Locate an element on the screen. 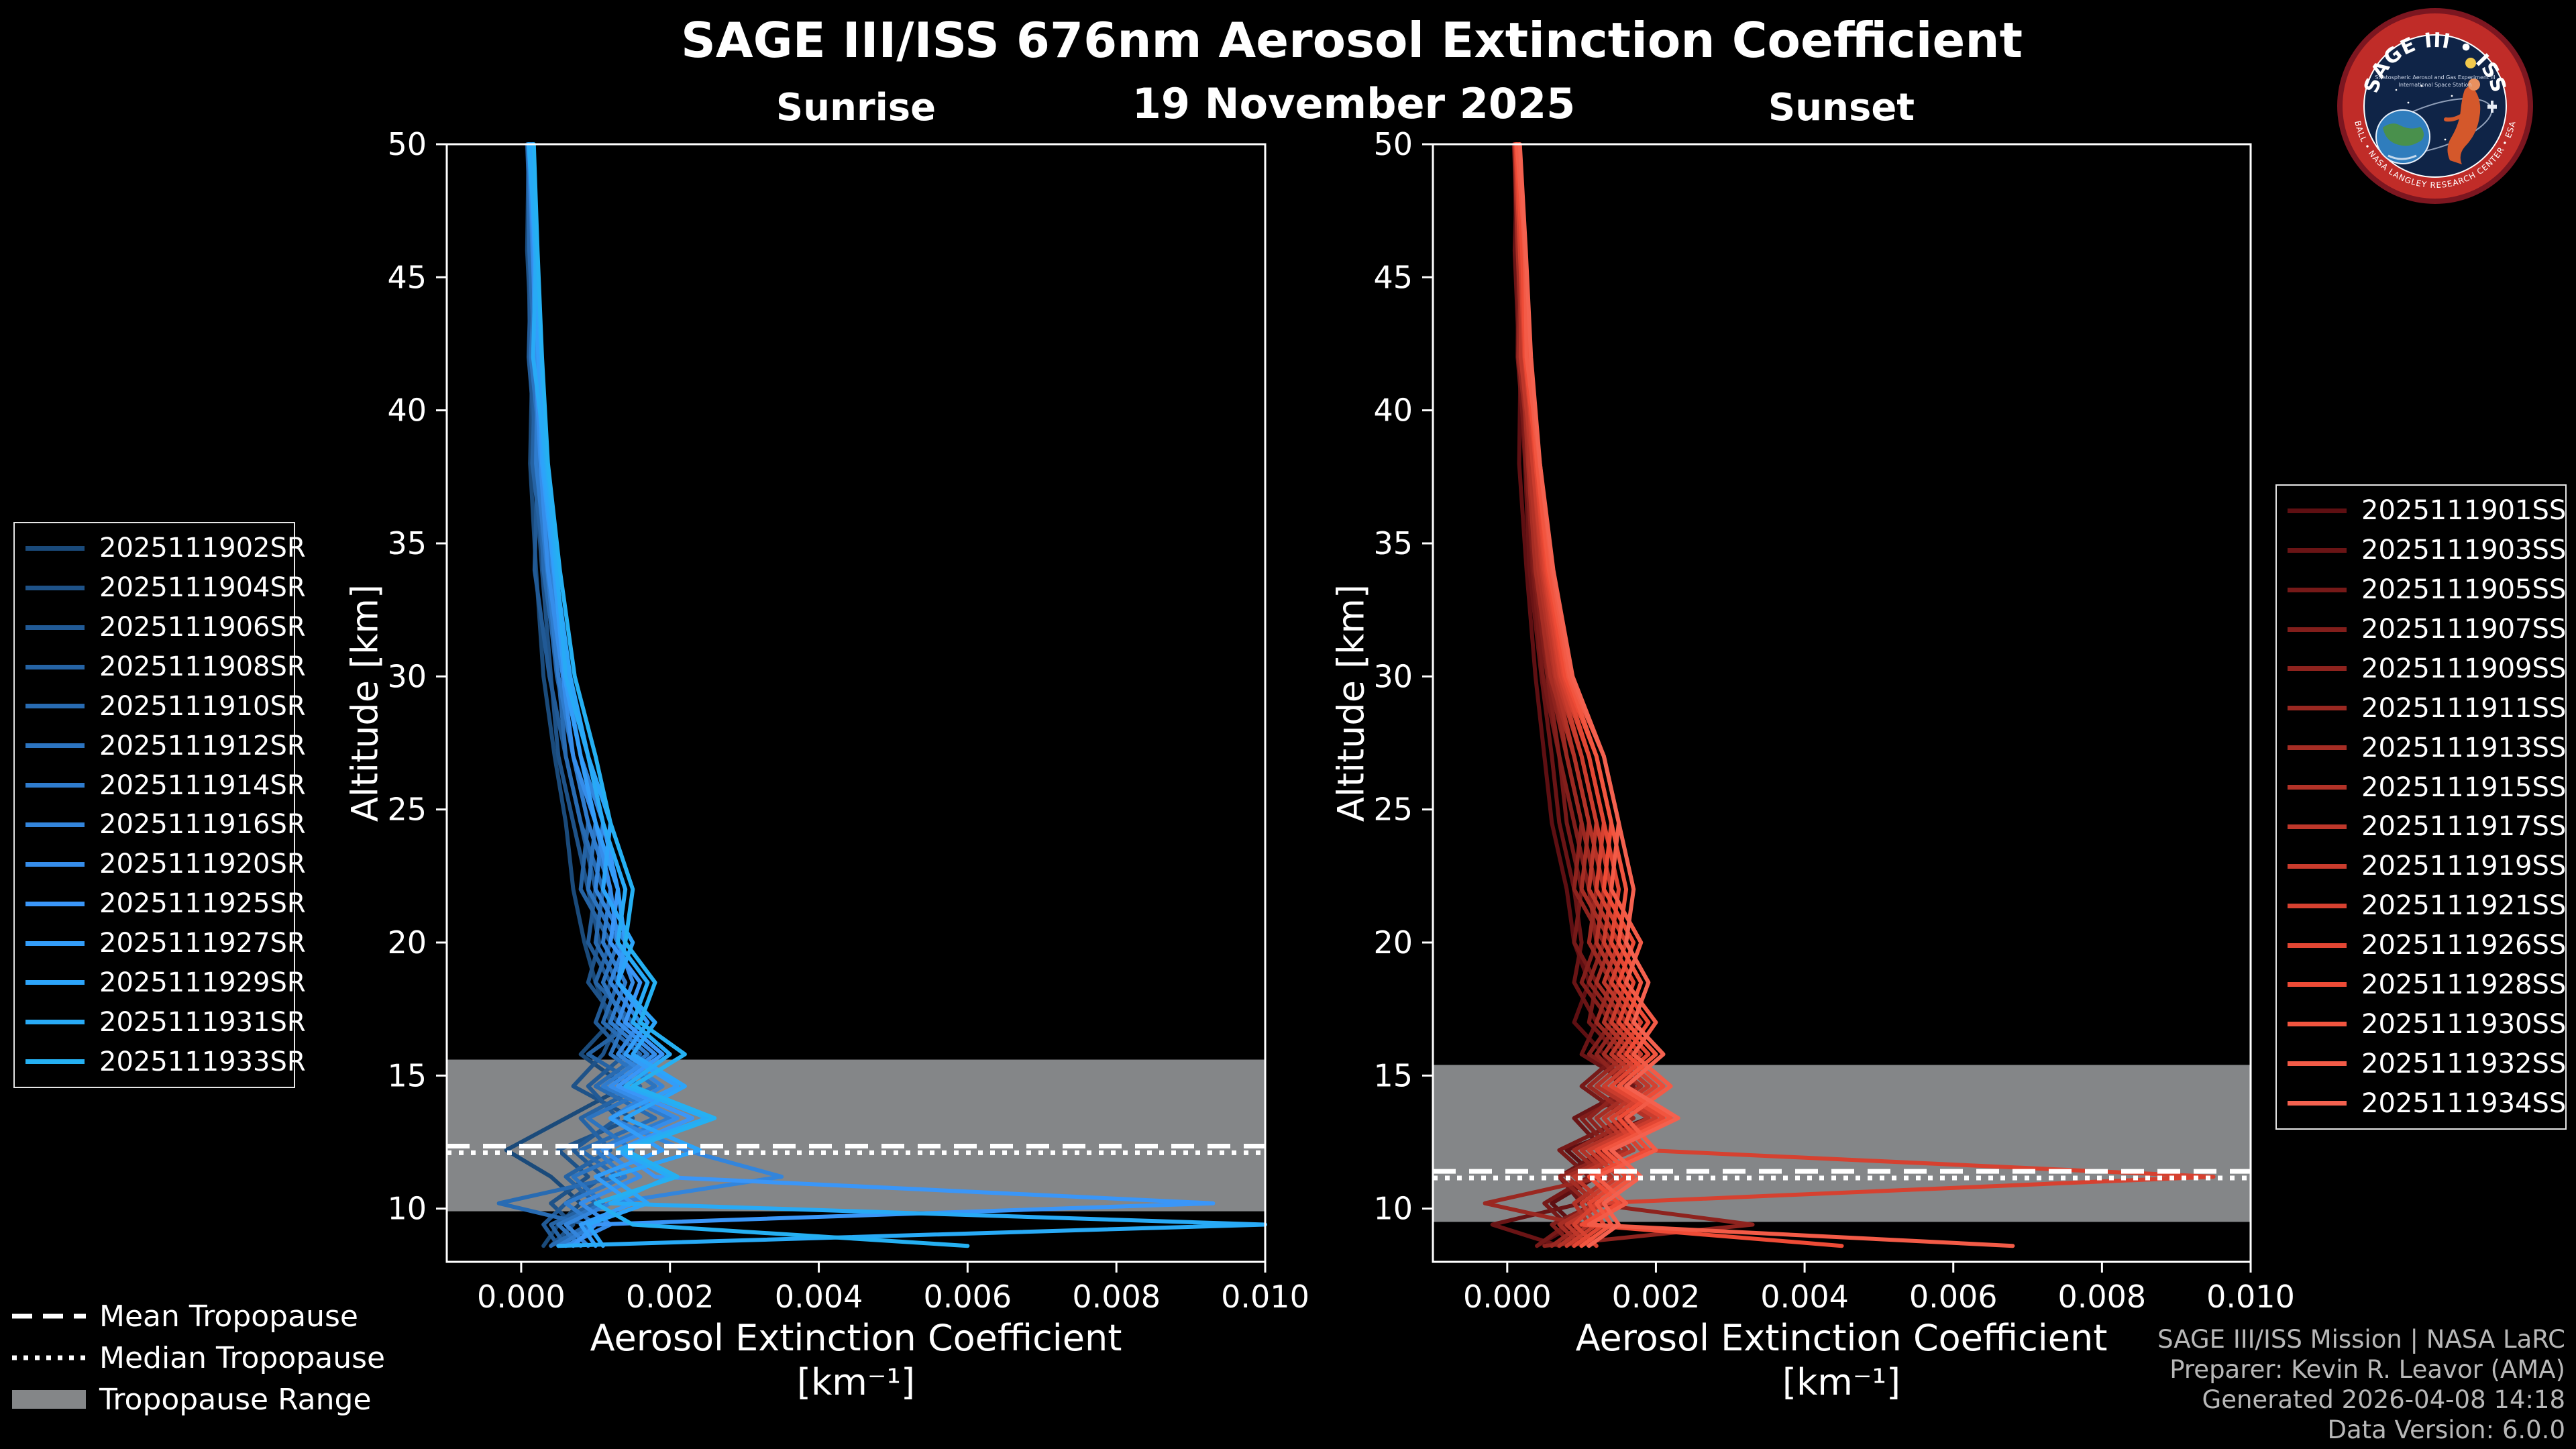 The height and width of the screenshot is (1449, 2576). sunset-y-axis-label: Altitude [km] is located at coordinates (1351, 703).